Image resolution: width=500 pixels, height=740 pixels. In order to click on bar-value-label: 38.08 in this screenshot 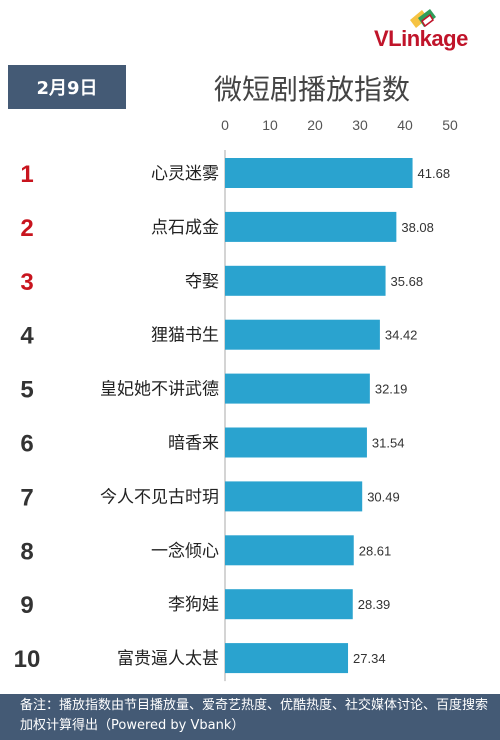, I will do `click(417, 227)`.